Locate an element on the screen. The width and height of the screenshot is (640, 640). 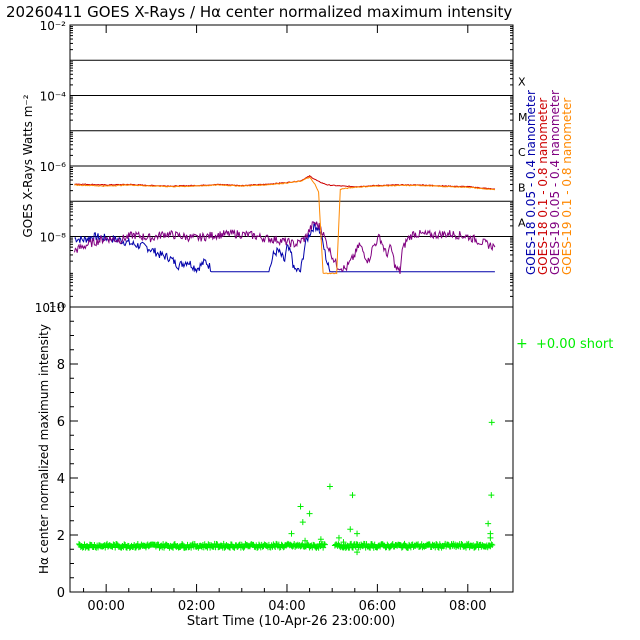
xray-y-axis-label: GOES X-Rays Watts m⁻² is located at coordinates (28, 165).